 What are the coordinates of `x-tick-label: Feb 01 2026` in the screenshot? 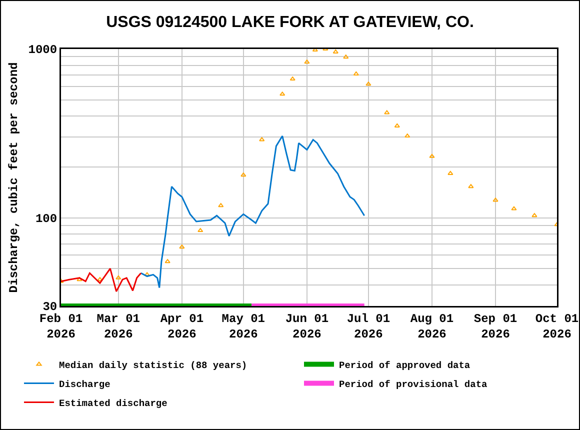 It's located at (61, 327).